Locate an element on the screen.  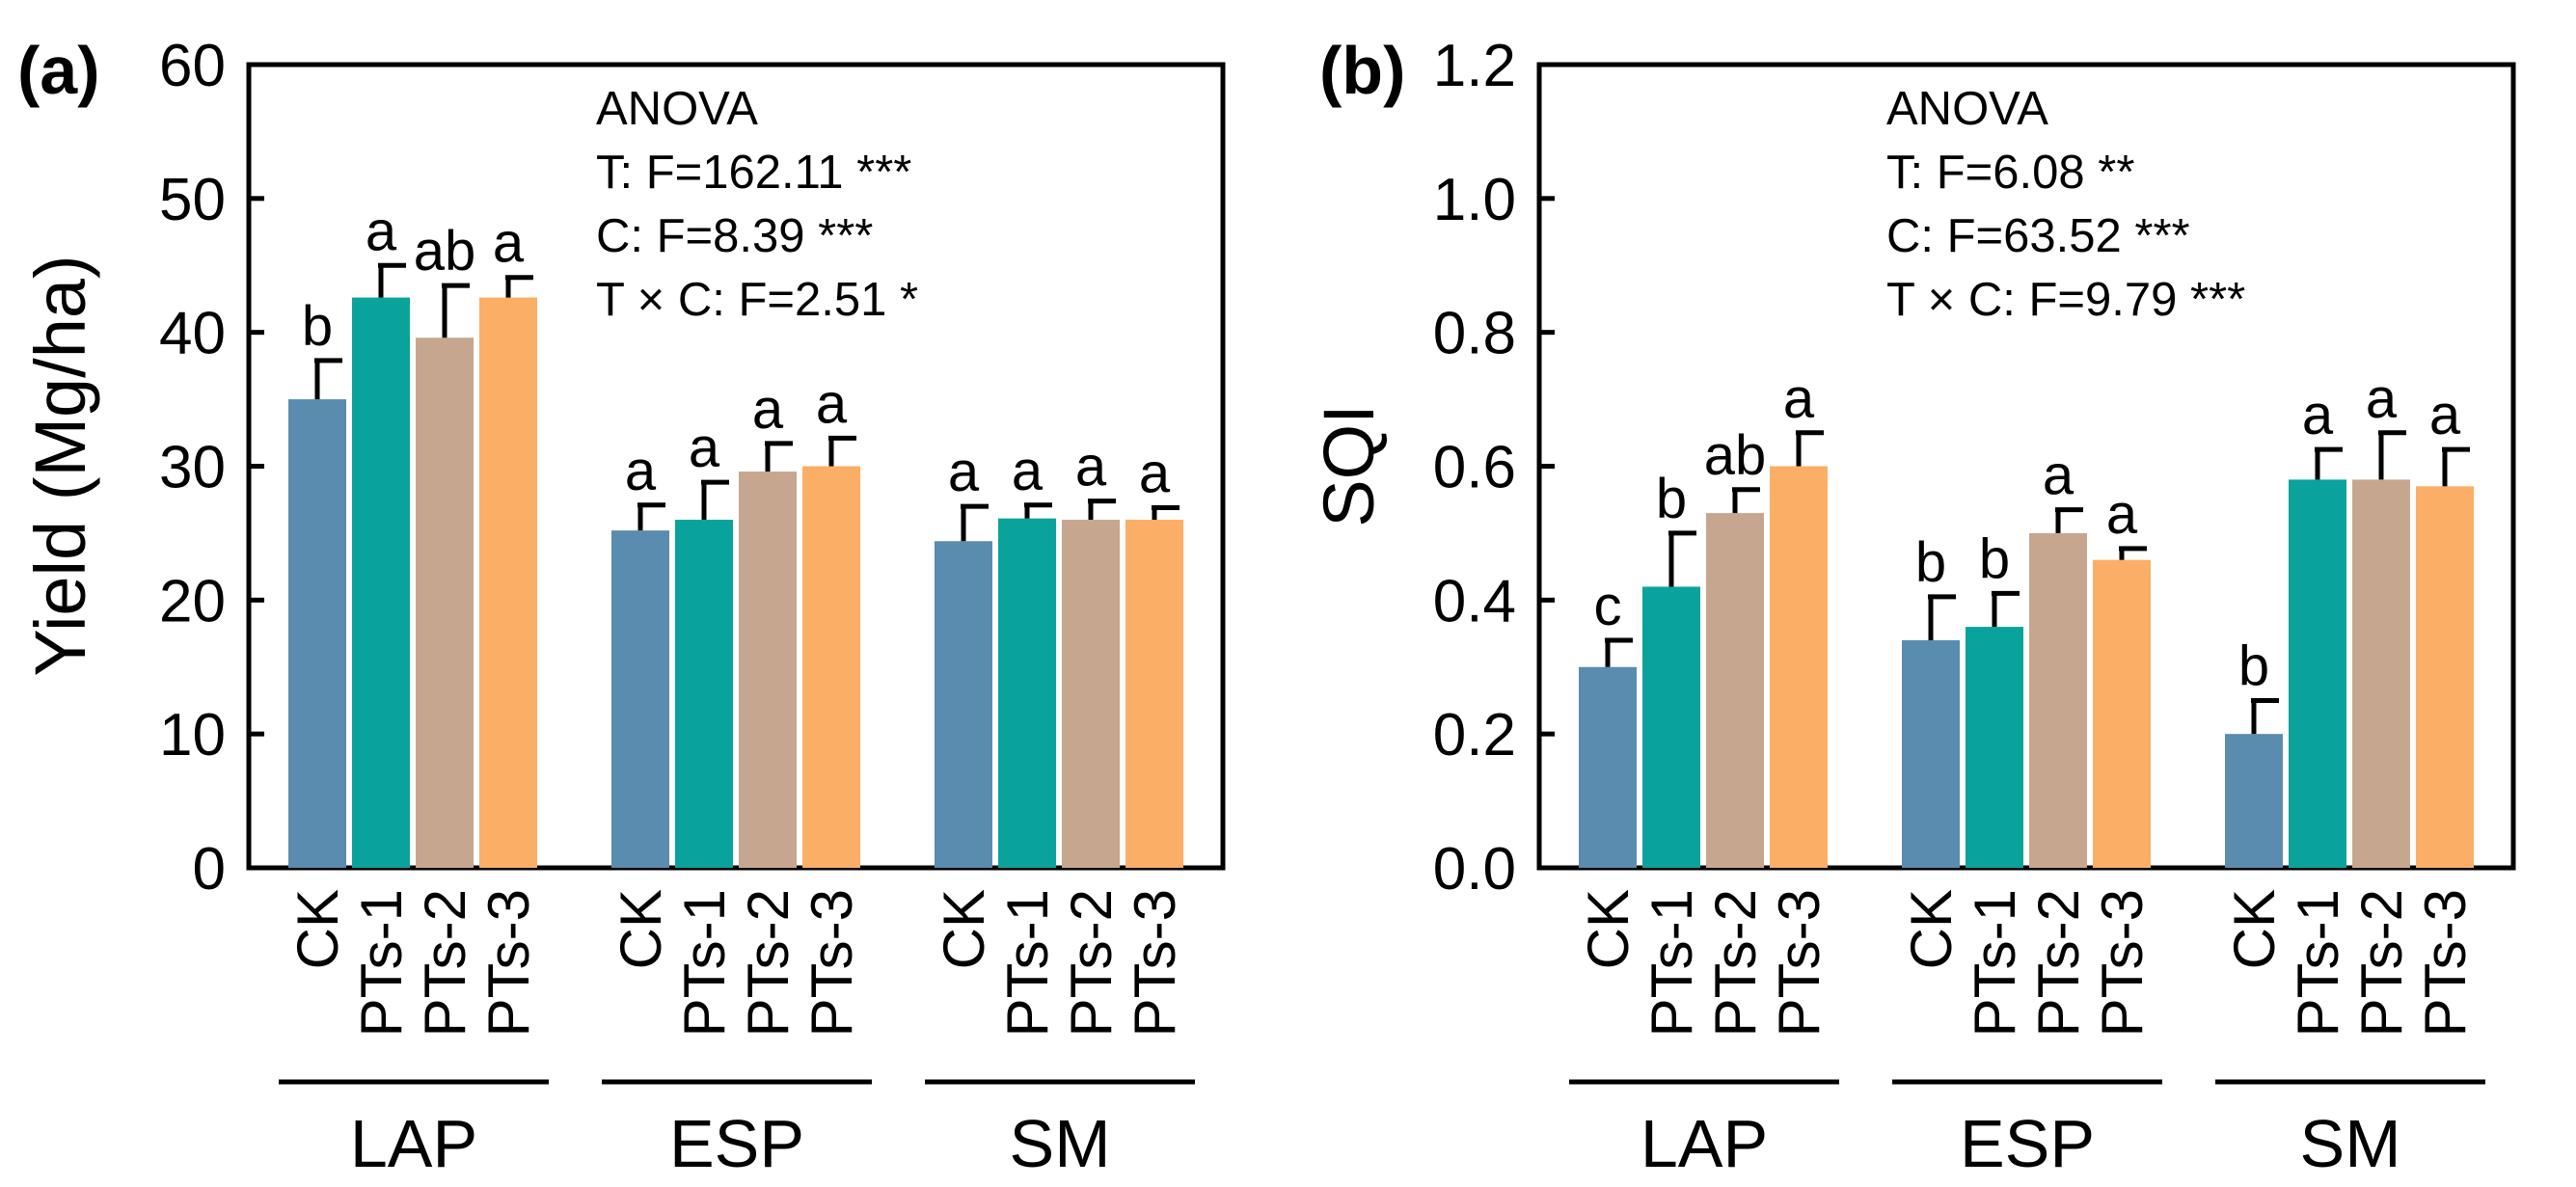
anova-line: T × C: F=2.51 * is located at coordinates (757, 300).